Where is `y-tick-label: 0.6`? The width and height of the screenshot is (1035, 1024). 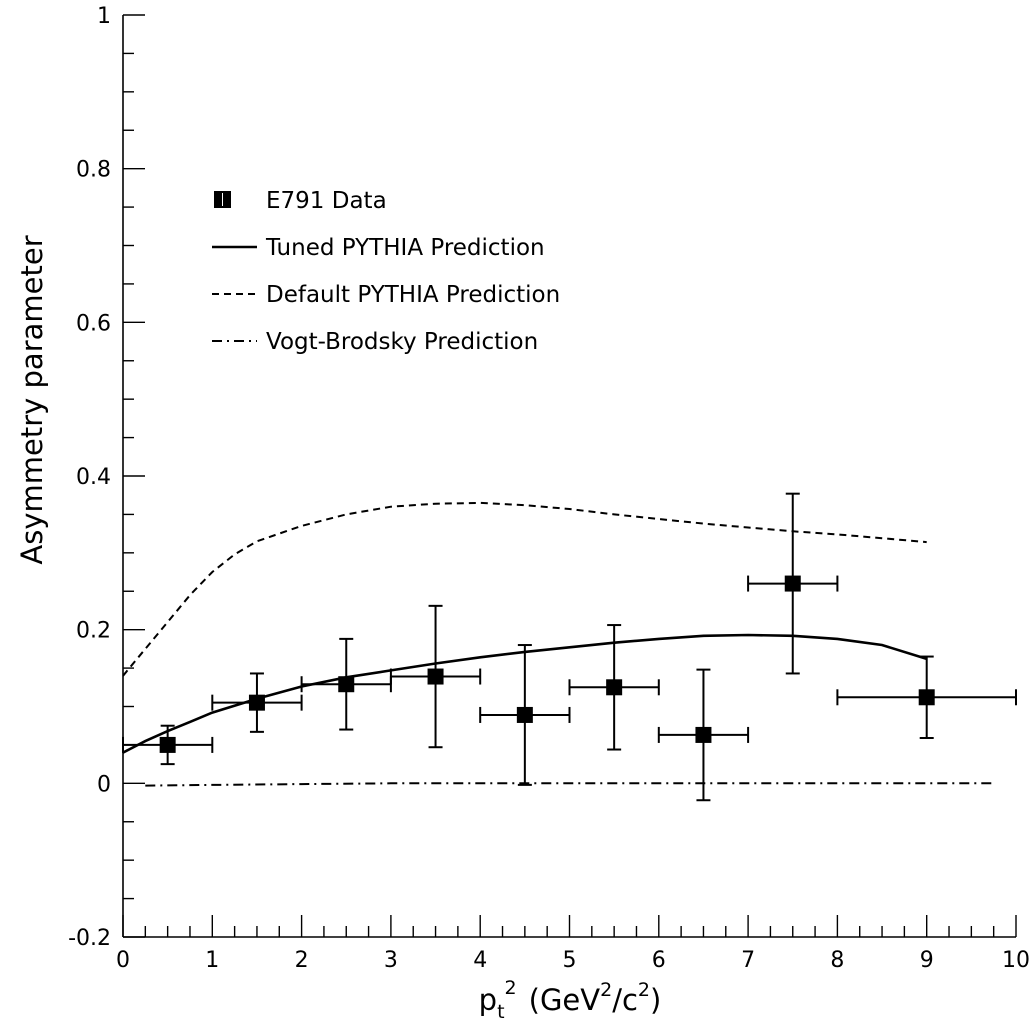 y-tick-label: 0.6 is located at coordinates (93, 323).